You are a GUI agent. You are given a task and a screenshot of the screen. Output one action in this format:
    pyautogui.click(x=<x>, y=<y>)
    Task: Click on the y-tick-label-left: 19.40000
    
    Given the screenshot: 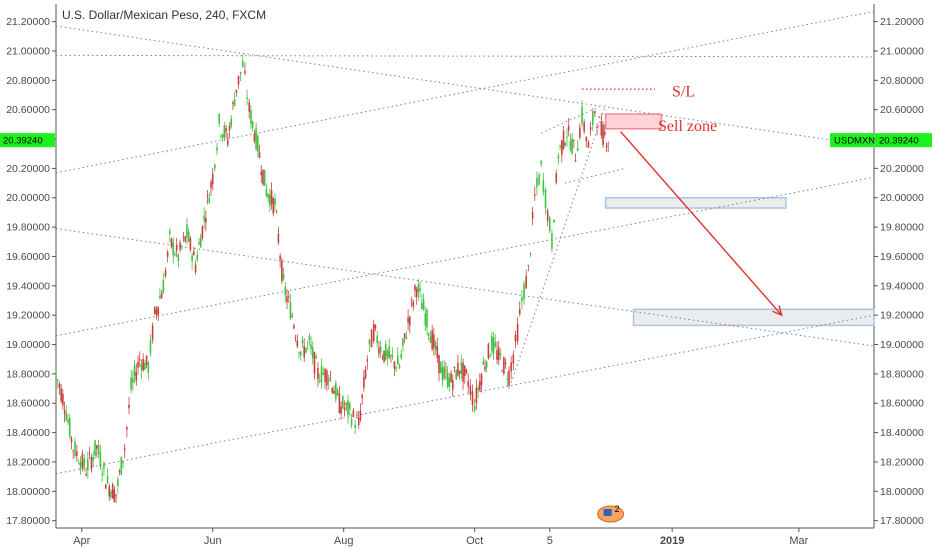 What is the action you would take?
    pyautogui.click(x=28, y=286)
    